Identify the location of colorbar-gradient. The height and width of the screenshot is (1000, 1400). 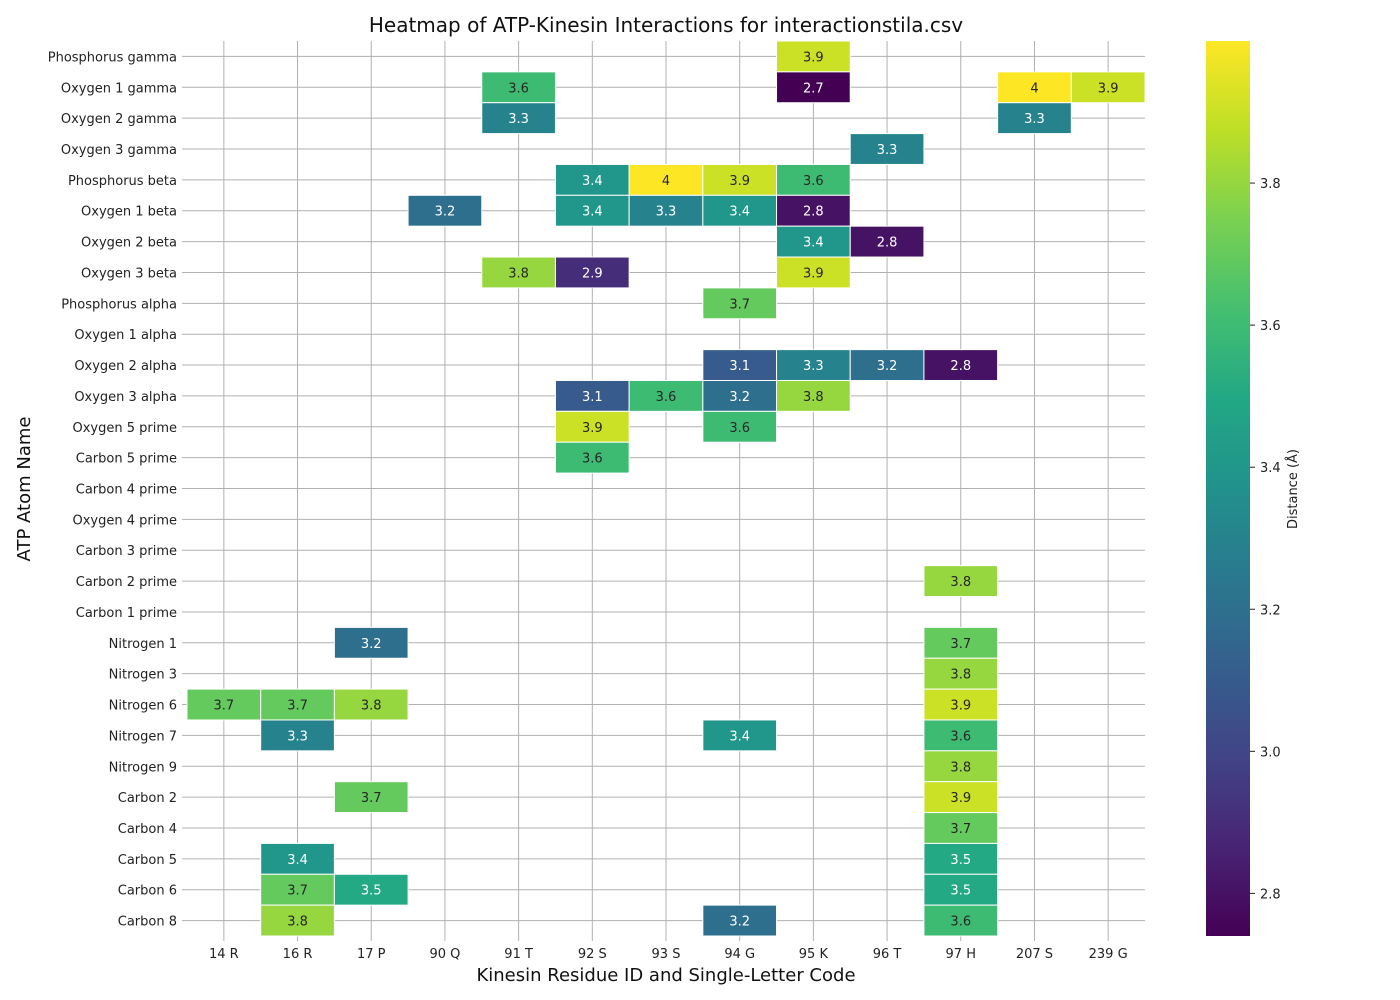
(1228, 488).